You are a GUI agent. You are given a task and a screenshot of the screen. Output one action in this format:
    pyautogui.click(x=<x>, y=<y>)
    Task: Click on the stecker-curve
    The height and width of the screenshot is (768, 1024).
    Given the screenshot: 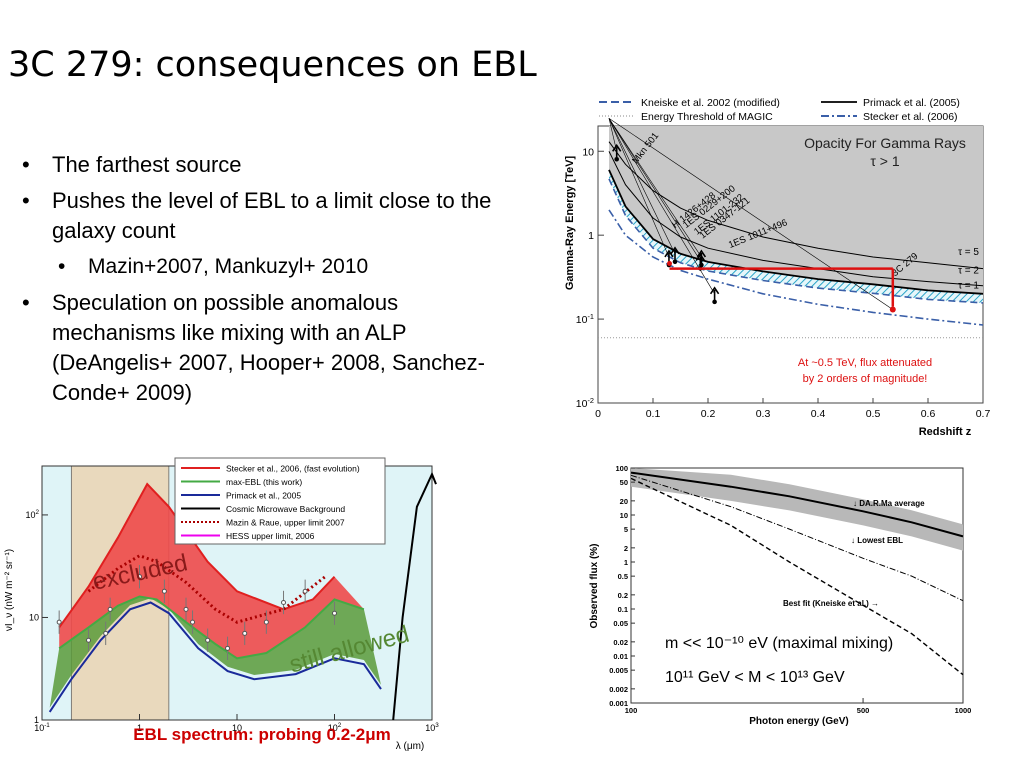 What is the action you would take?
    pyautogui.click(x=796, y=267)
    